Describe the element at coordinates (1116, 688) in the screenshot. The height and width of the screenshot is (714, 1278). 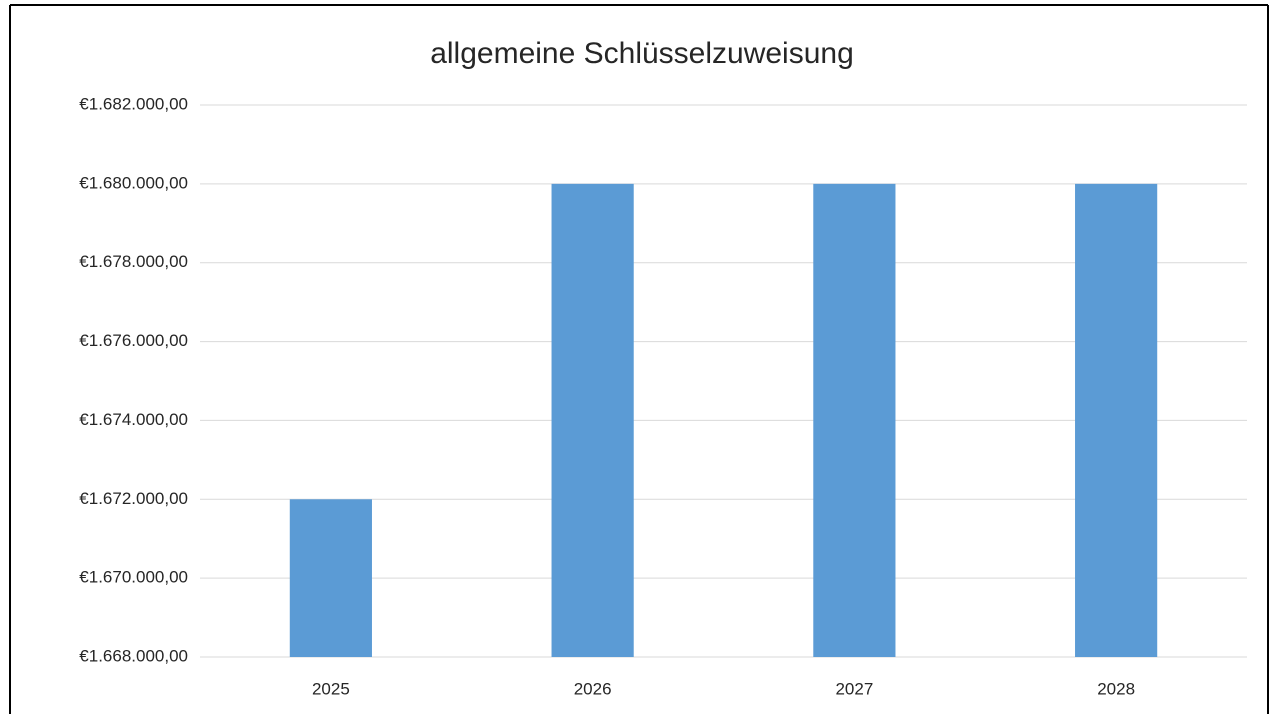
I see `x-tick-label: 2028` at that location.